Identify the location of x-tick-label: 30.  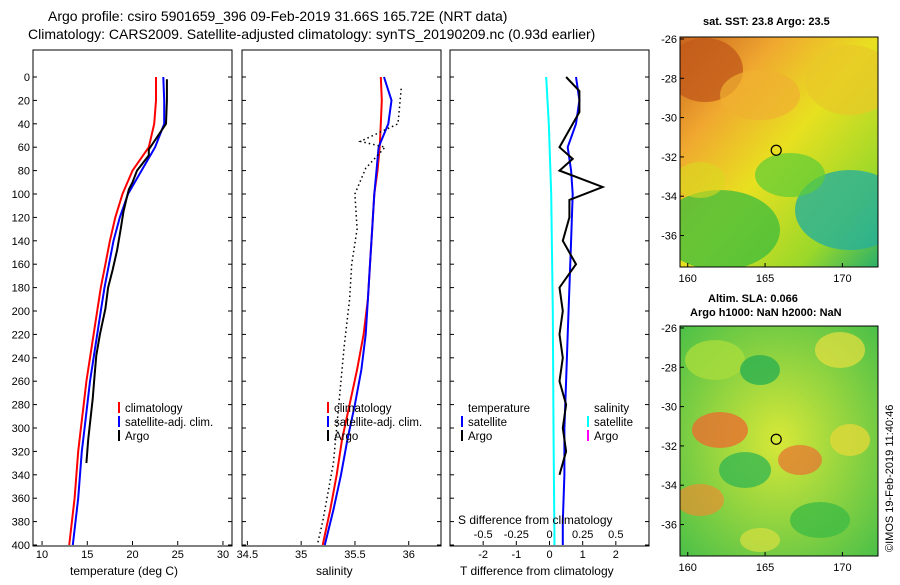
(223, 555).